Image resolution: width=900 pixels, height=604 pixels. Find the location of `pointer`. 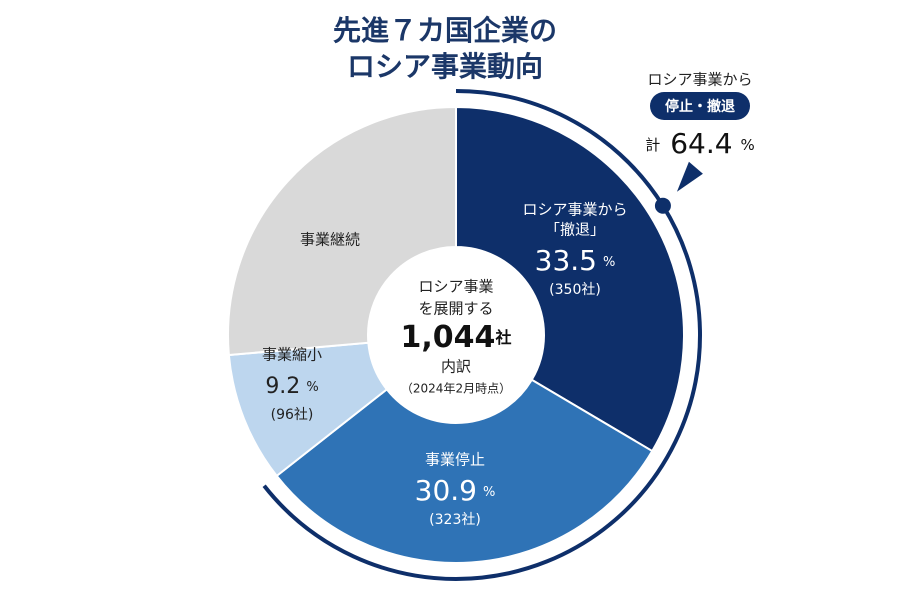

pointer is located at coordinates (689, 176).